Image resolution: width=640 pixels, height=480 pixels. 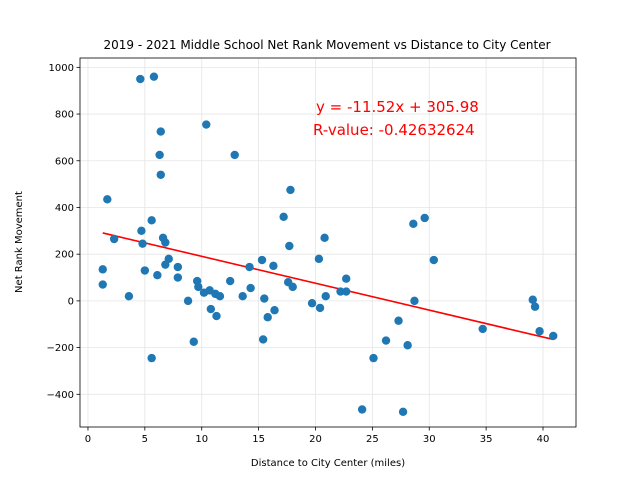 I want to click on x-tick-label: 5, so click(x=145, y=439).